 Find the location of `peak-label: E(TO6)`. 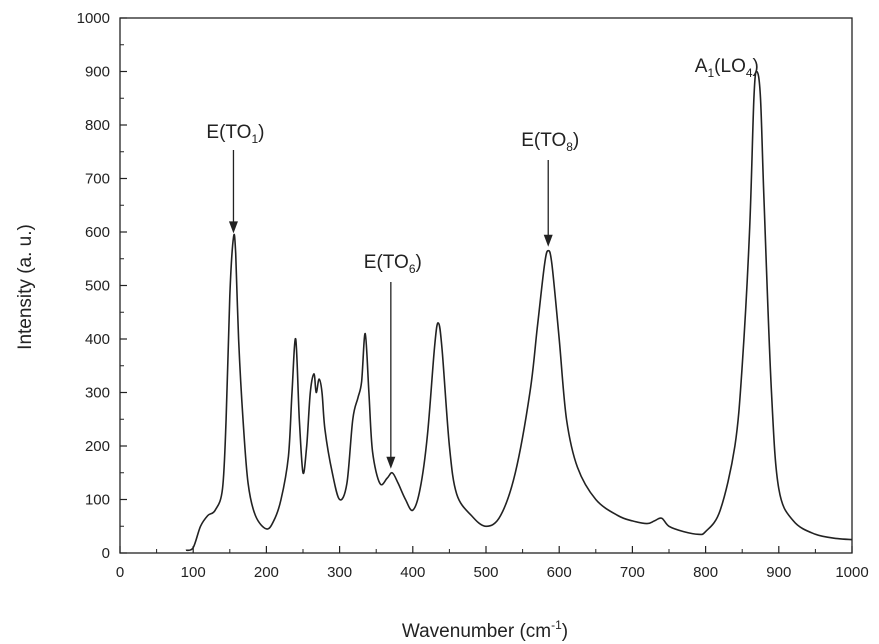

peak-label: E(TO6) is located at coordinates (393, 264).